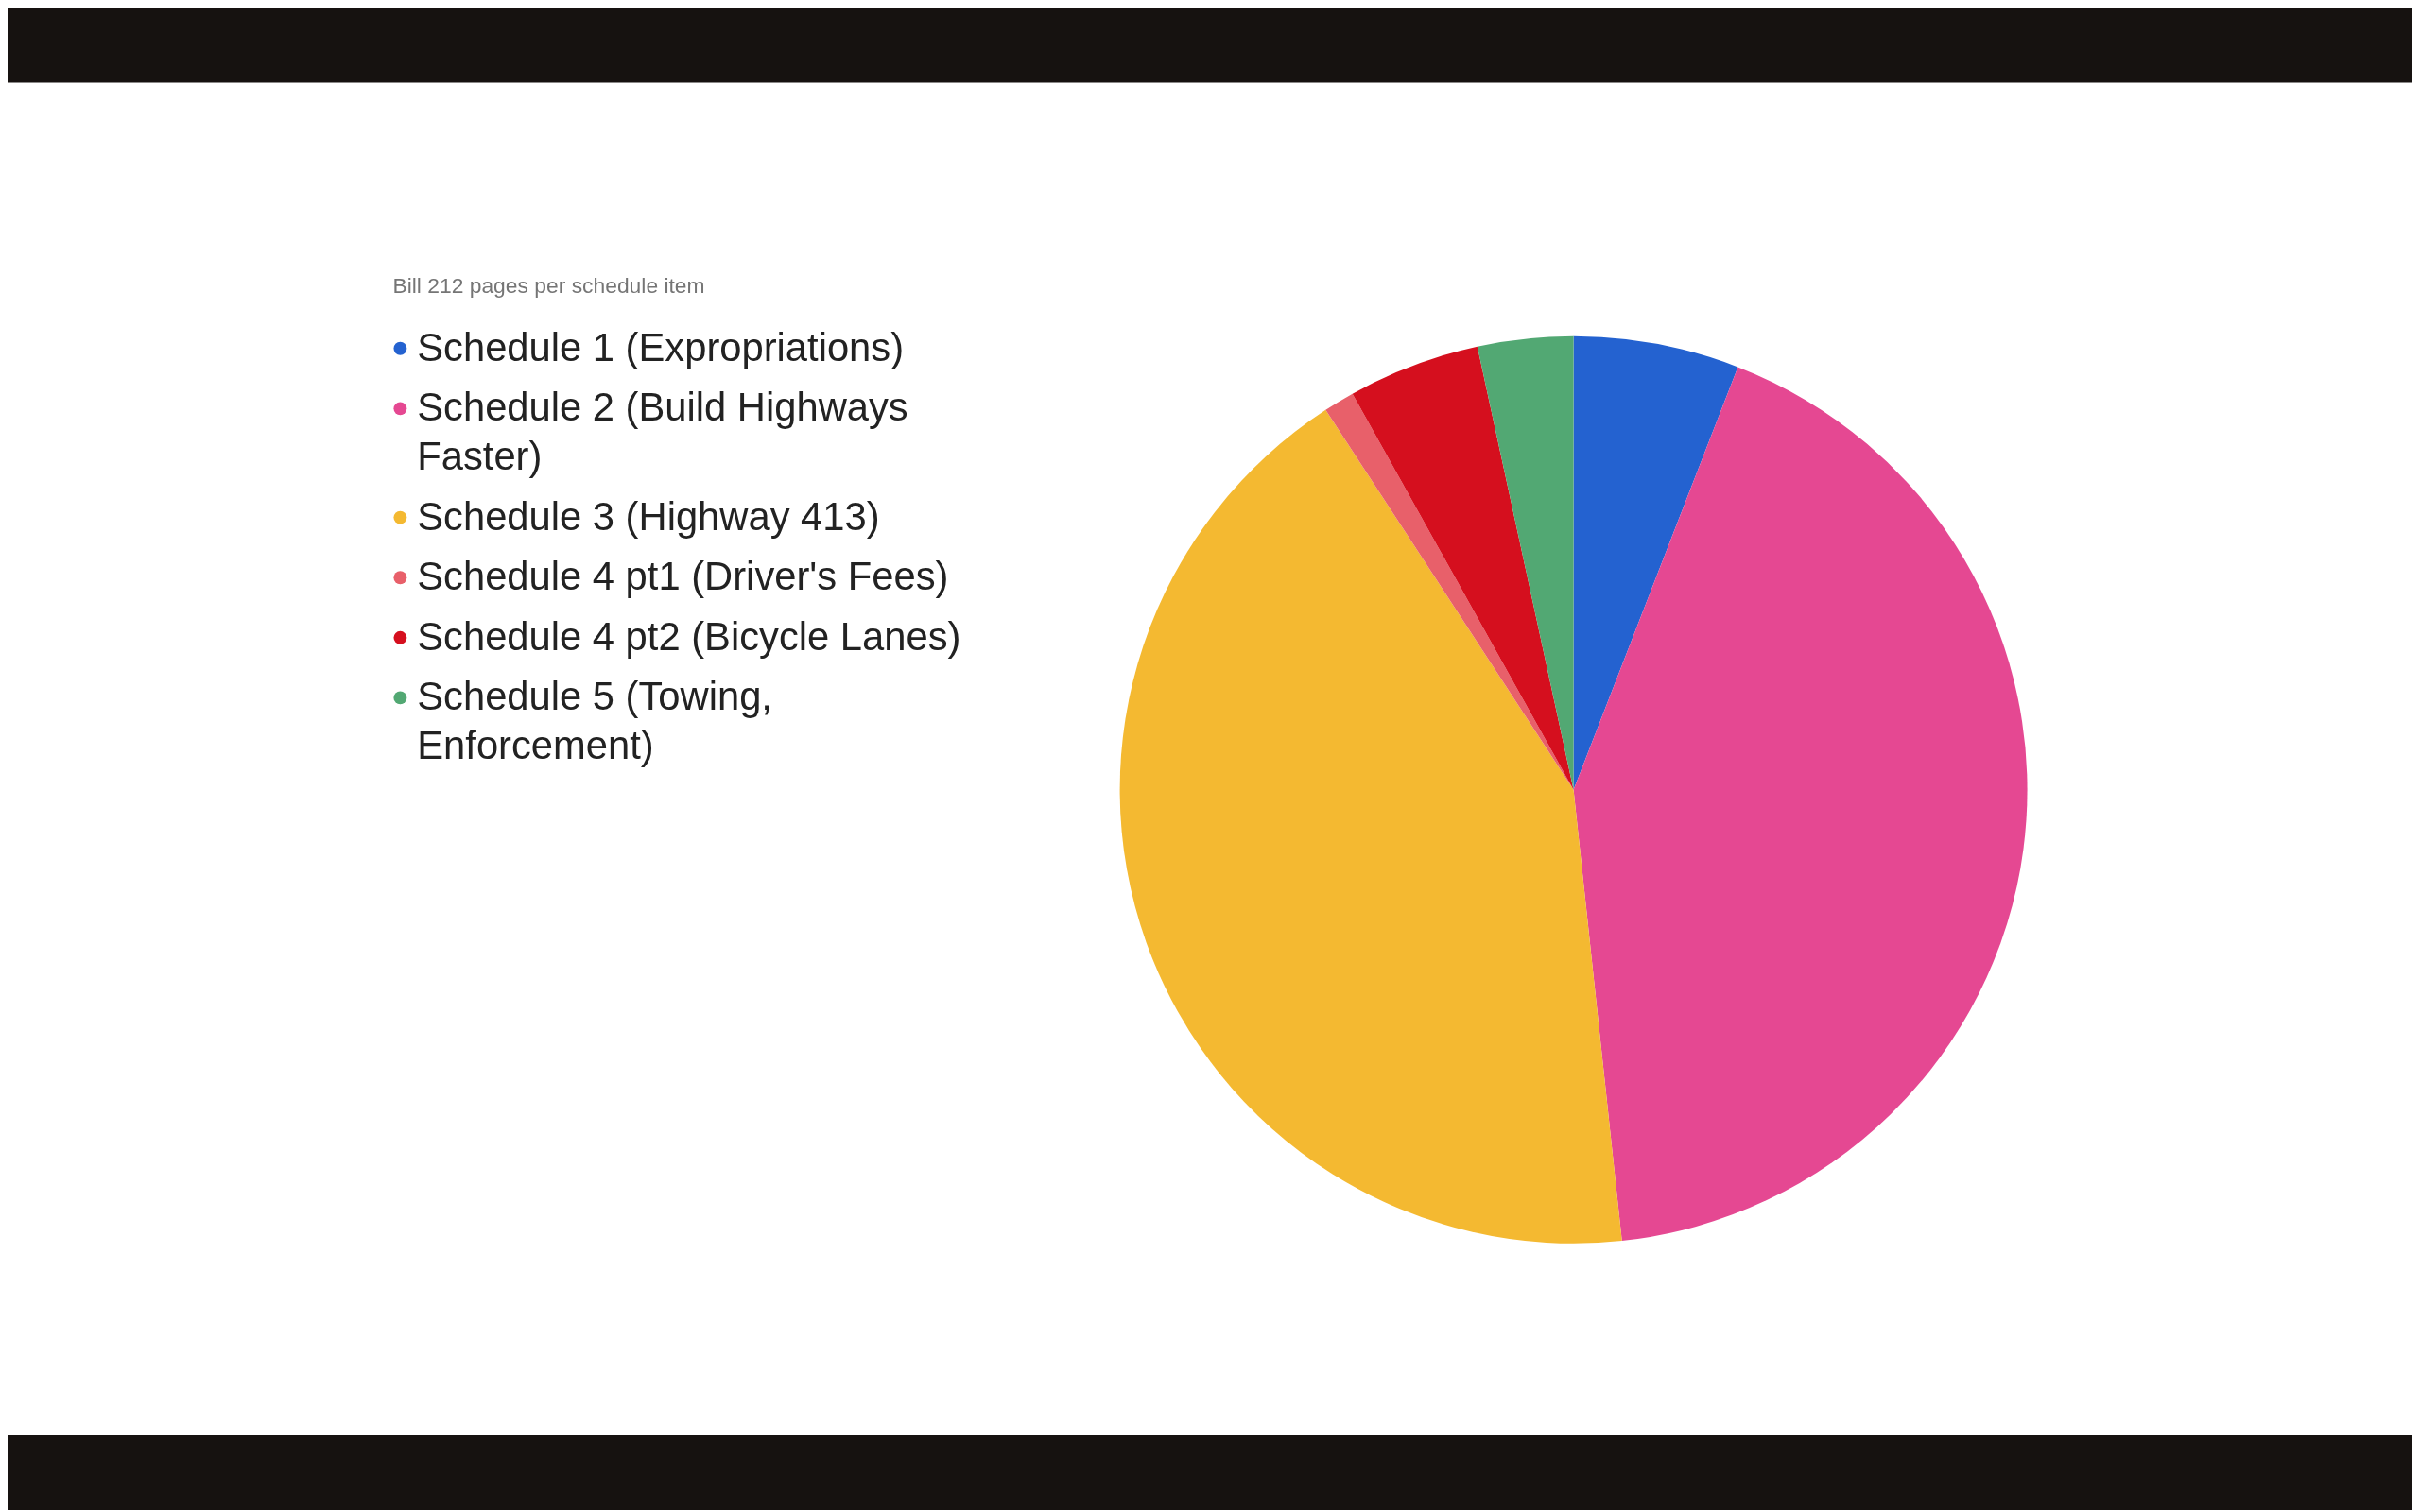 This screenshot has height=1512, width=2420. I want to click on chart-title: Bill 212 pages per schedule item, so click(548, 286).